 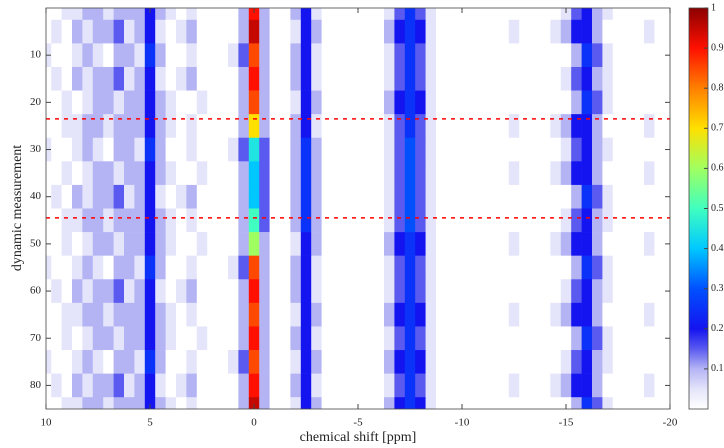 What do you see at coordinates (47, 423) in the screenshot?
I see `x-tick-label: 10` at bounding box center [47, 423].